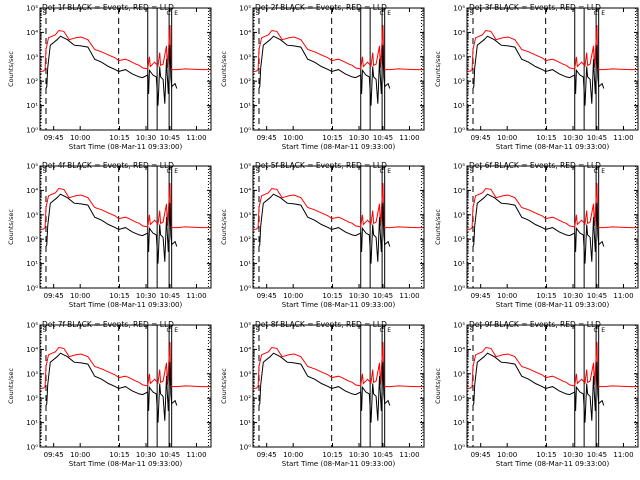 The width and height of the screenshot is (640, 480). I want to click on panel-title: Det 4f-BLACK = Events, RED = LLD, so click(108, 165).